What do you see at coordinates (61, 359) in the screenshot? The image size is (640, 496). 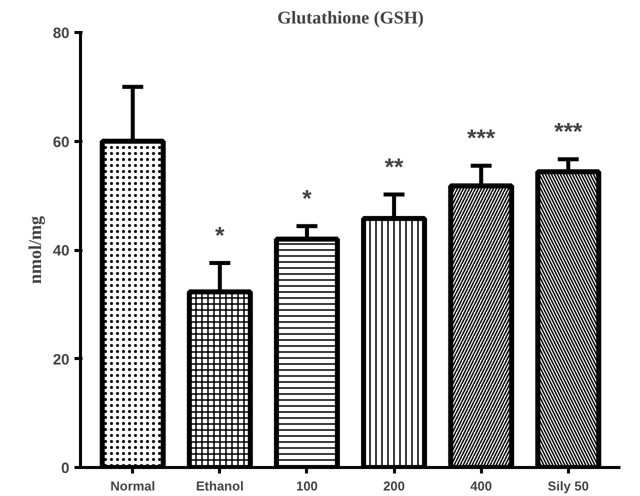 I see `y-tick-label: 20` at bounding box center [61, 359].